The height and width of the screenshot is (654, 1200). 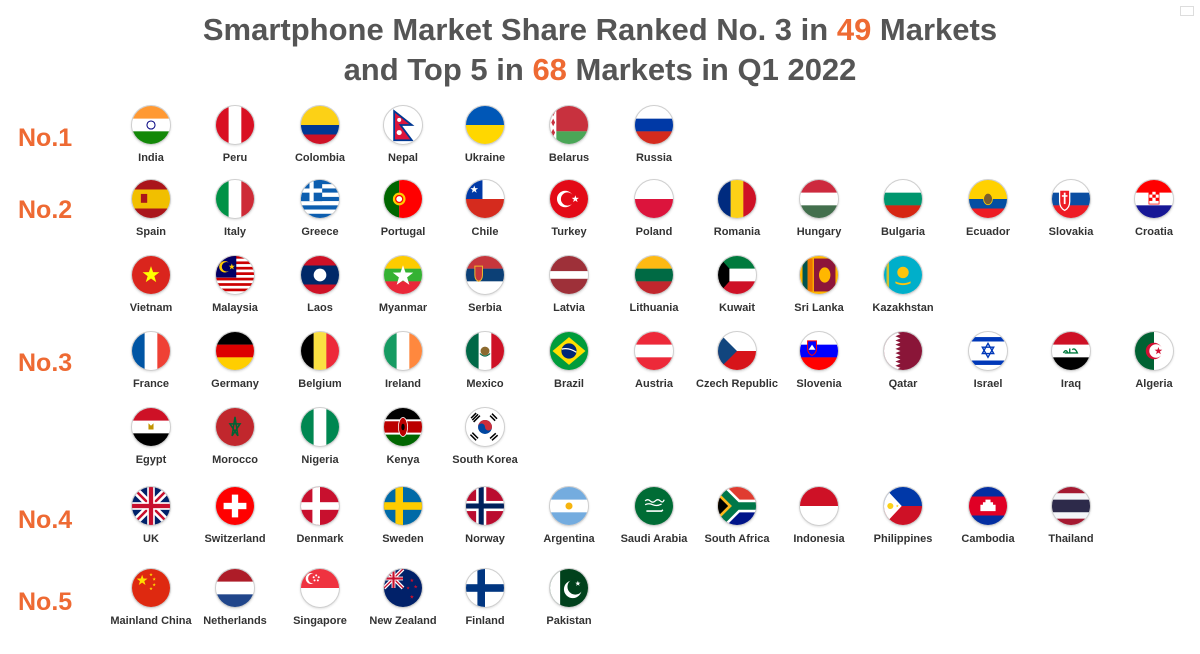 What do you see at coordinates (485, 351) in the screenshot?
I see `flag-mexico-icon` at bounding box center [485, 351].